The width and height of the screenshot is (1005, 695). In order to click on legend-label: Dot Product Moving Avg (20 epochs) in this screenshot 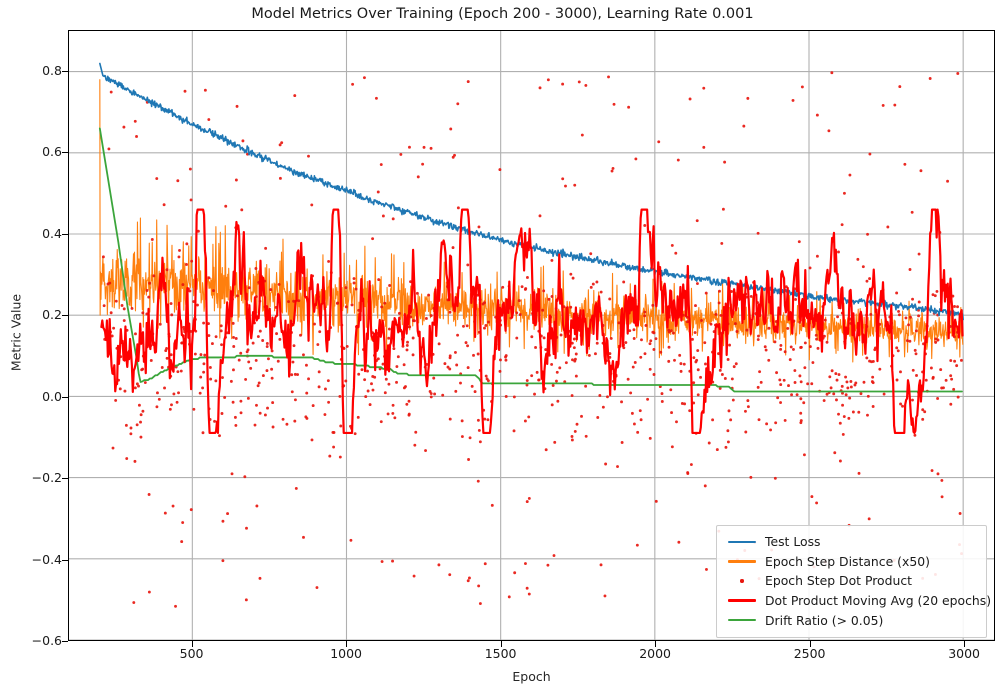, I will do `click(878, 601)`.